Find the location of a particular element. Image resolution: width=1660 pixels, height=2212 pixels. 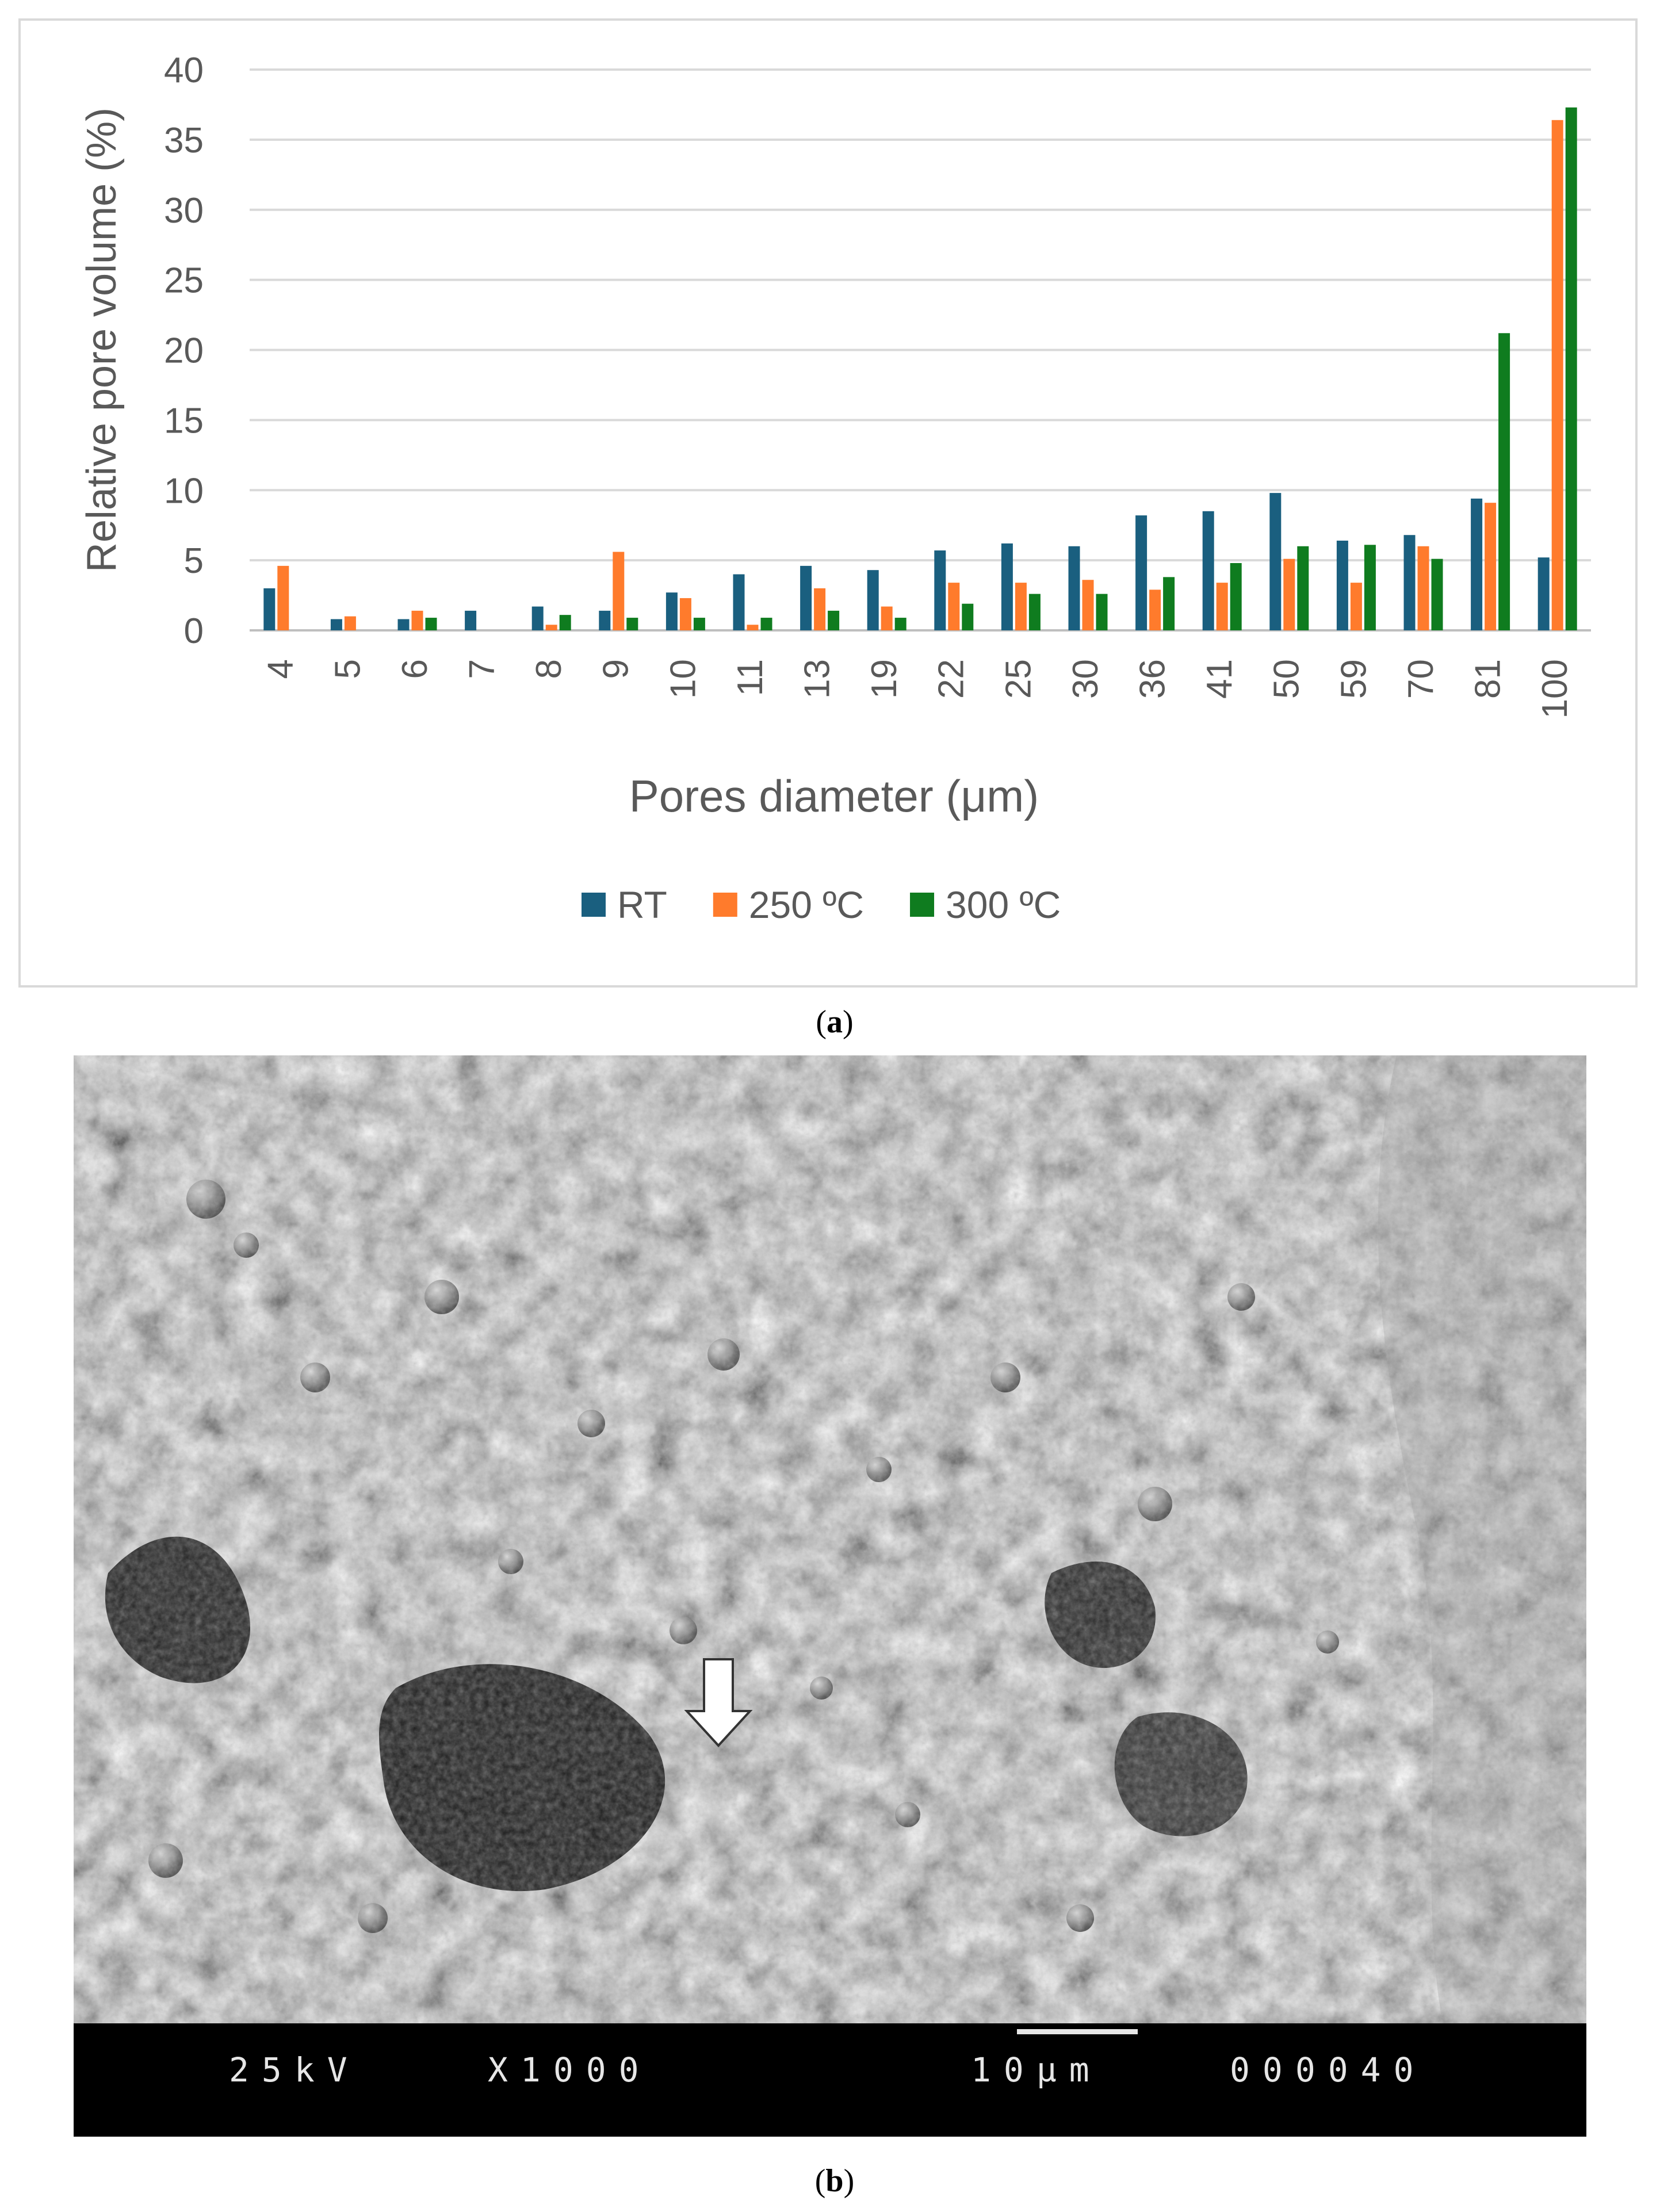

caption-b-letter: b is located at coordinates (834, 2181).